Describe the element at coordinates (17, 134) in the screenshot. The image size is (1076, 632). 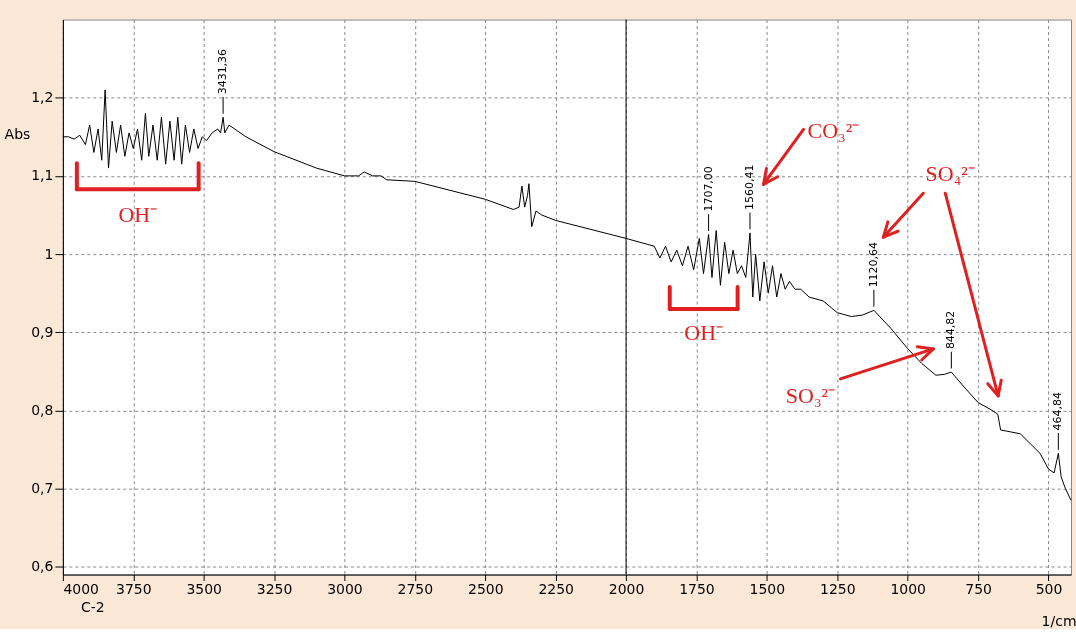
I see `y-axis-title: Abs` at that location.